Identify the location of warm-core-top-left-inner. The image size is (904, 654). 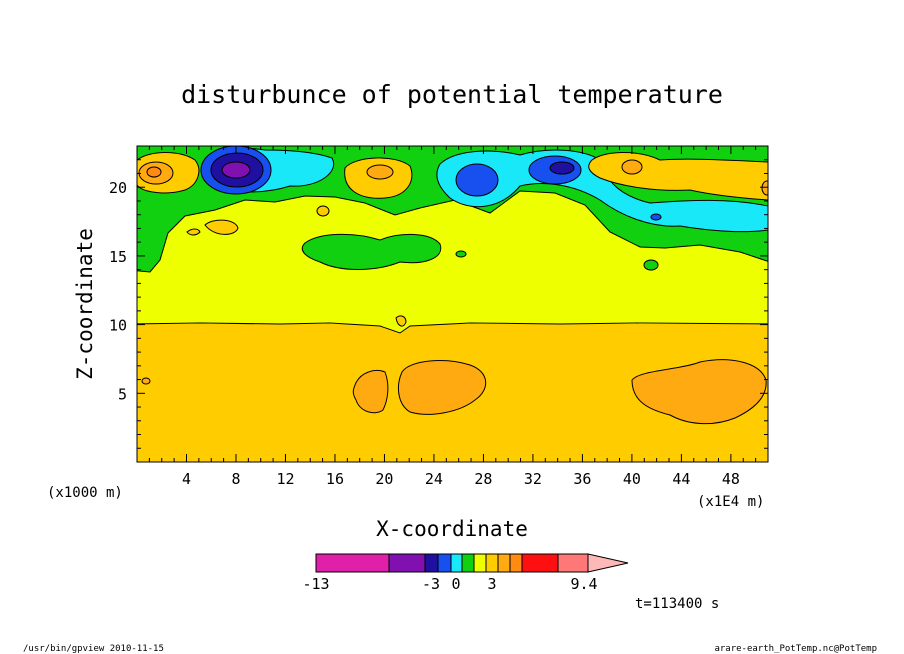
(154, 172).